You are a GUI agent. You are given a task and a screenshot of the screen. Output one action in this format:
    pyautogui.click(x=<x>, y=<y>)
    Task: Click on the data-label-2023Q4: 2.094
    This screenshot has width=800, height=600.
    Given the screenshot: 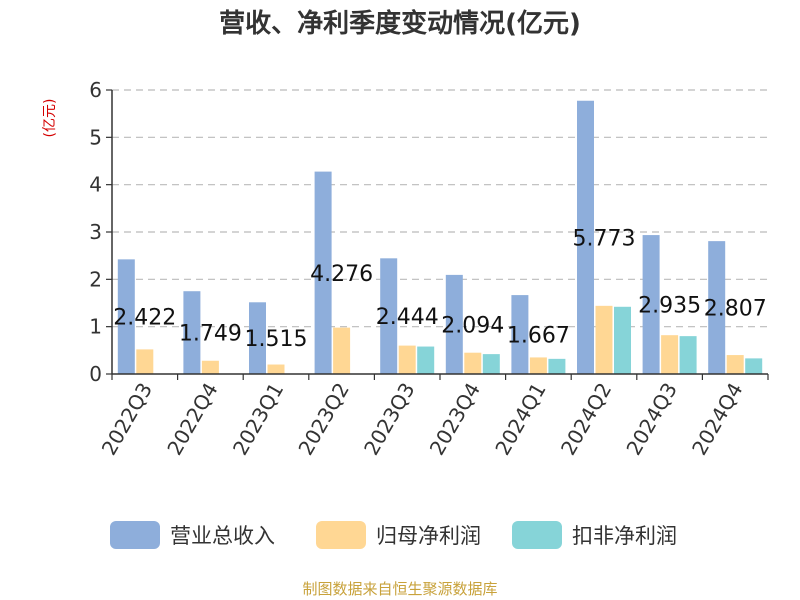 What is the action you would take?
    pyautogui.click(x=472, y=325)
    